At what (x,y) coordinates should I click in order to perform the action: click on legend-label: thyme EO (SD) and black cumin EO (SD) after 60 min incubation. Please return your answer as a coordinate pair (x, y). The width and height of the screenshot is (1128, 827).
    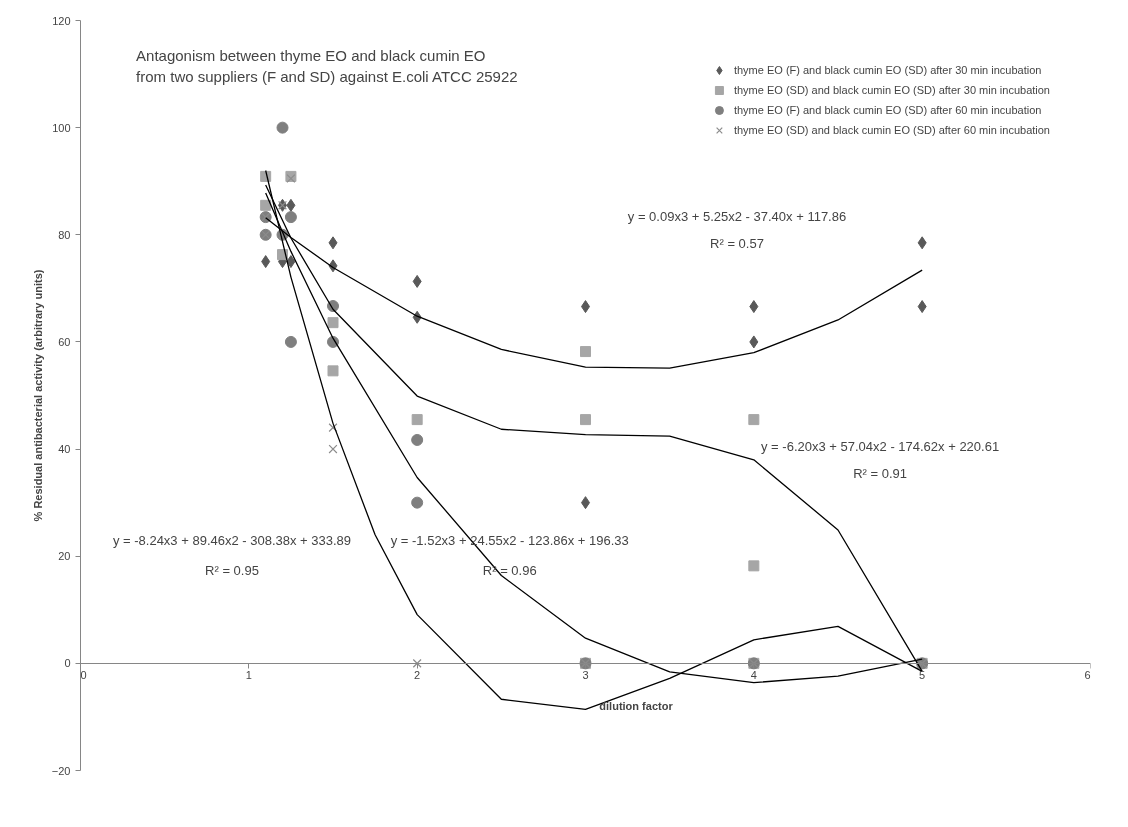
    Looking at the image, I should click on (891, 130).